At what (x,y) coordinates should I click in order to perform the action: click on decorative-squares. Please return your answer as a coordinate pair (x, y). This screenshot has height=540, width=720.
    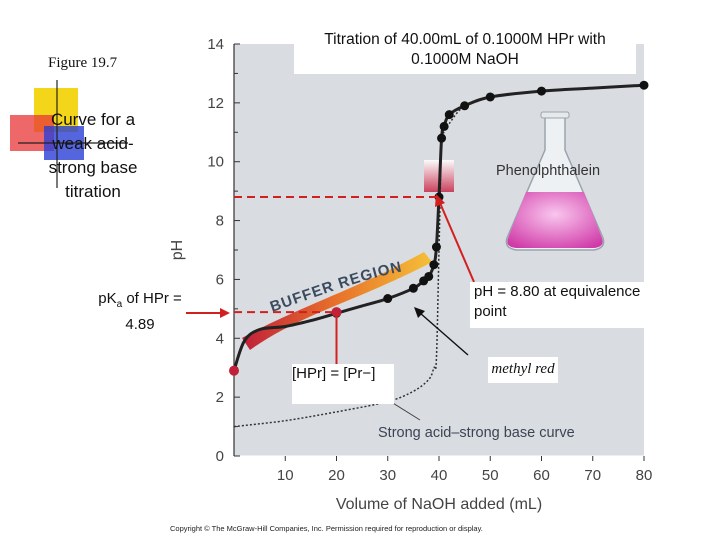
    Looking at the image, I should click on (69, 134).